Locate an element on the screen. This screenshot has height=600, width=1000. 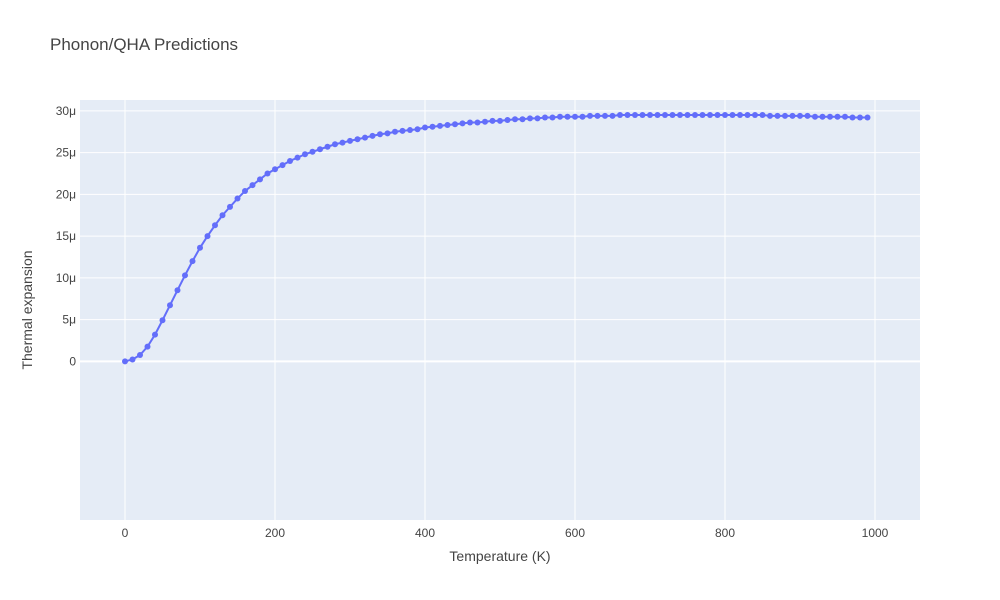
x-tick-label: 200 is located at coordinates (275, 533).